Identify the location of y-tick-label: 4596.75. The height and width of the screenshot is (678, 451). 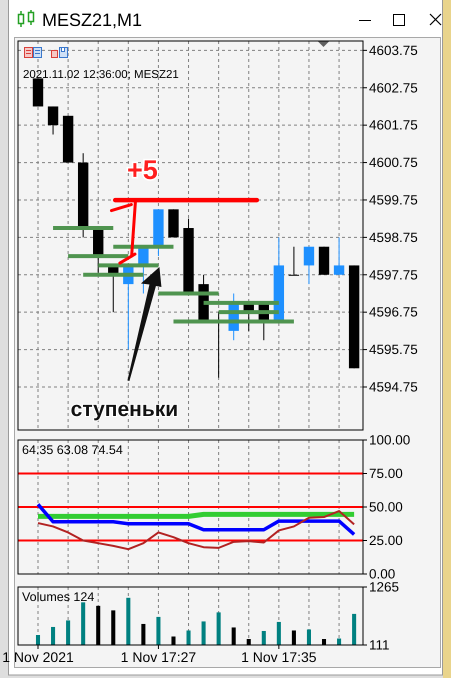
(393, 312).